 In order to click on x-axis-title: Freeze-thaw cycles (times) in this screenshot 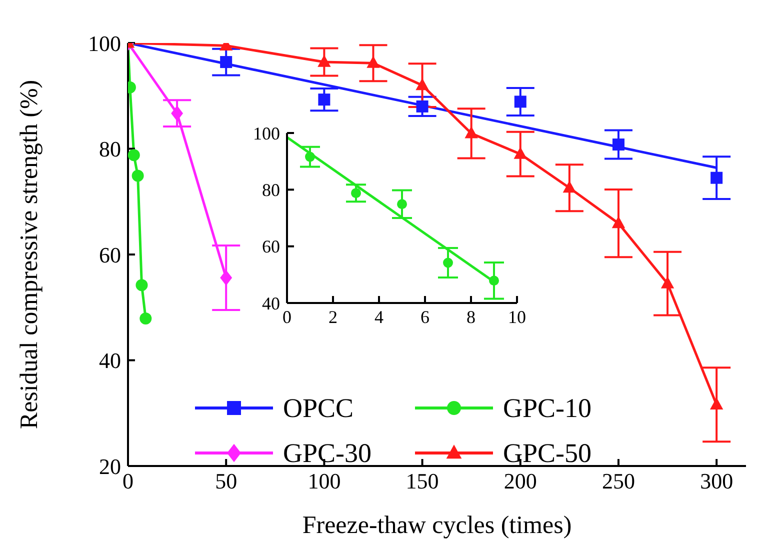, I will do `click(437, 525)`.